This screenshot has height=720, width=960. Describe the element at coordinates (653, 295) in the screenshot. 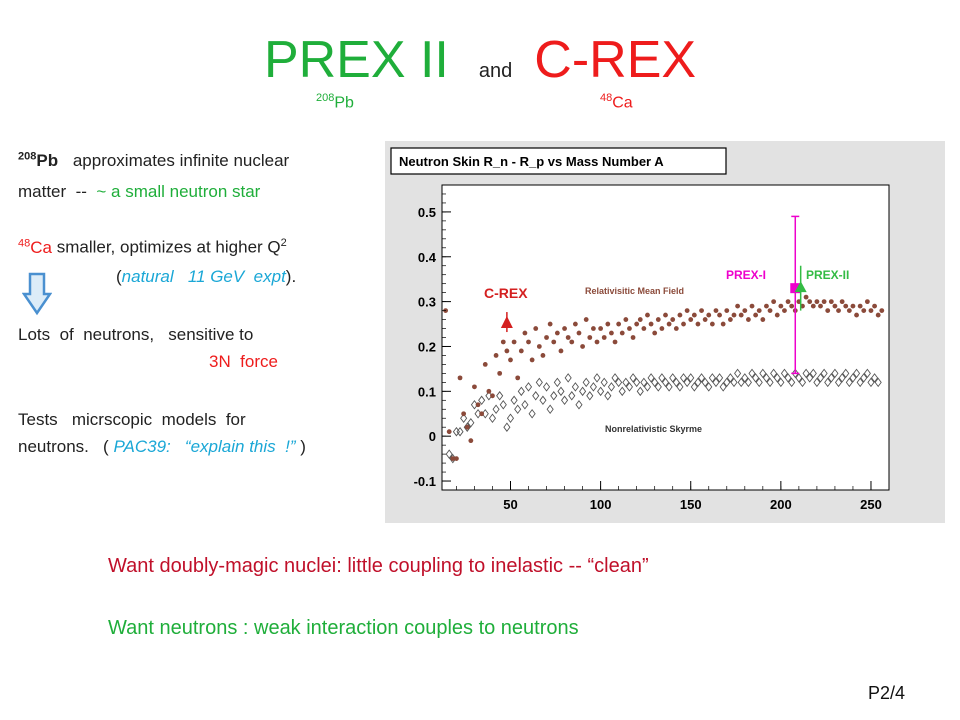

I see `measurements` at that location.